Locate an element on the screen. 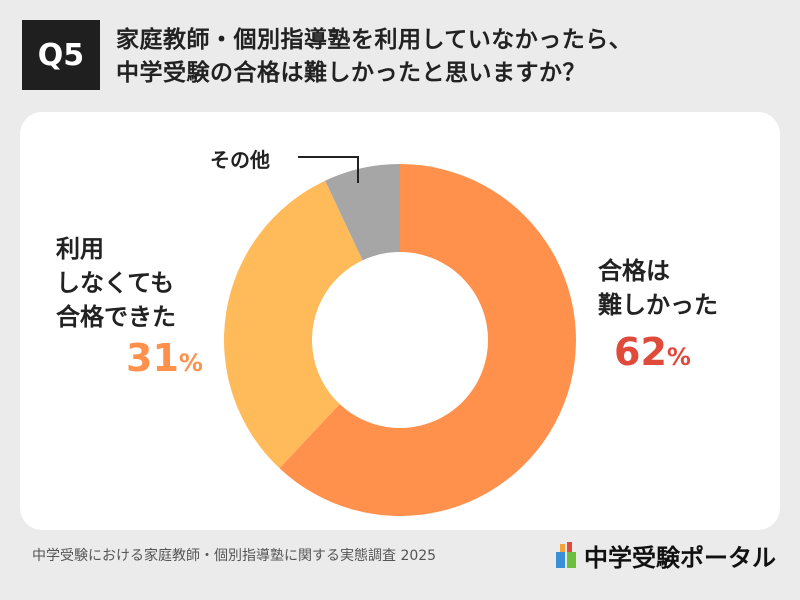  pct-passed-anyway: 31% is located at coordinates (164, 358).